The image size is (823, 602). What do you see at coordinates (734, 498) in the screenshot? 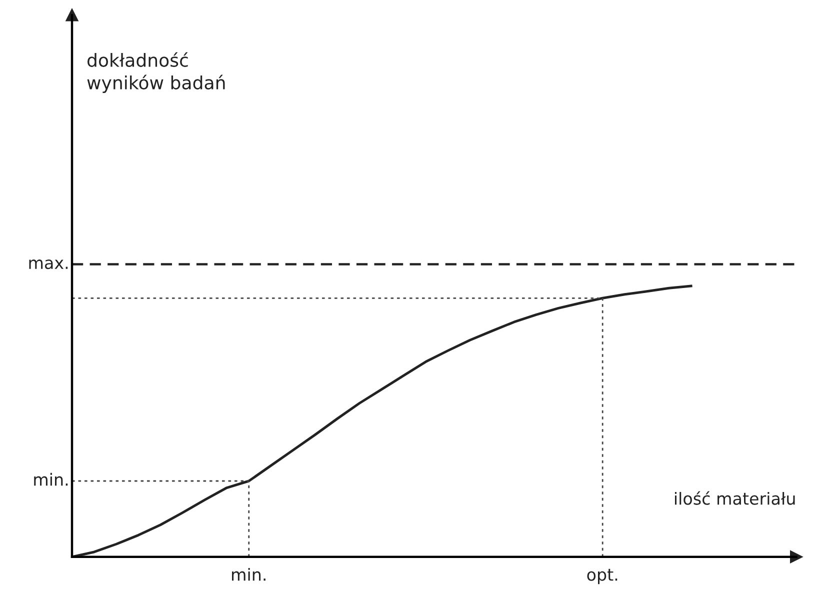
I see `x-axis-title: ilość materiału` at bounding box center [734, 498].